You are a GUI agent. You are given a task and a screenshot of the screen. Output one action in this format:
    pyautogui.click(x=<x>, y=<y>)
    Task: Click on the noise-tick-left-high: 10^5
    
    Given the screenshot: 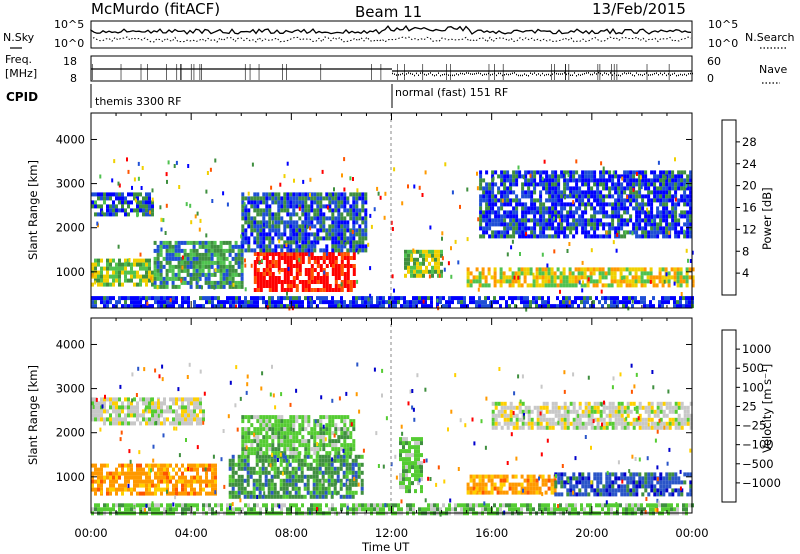 What is the action you would take?
    pyautogui.click(x=69, y=24)
    